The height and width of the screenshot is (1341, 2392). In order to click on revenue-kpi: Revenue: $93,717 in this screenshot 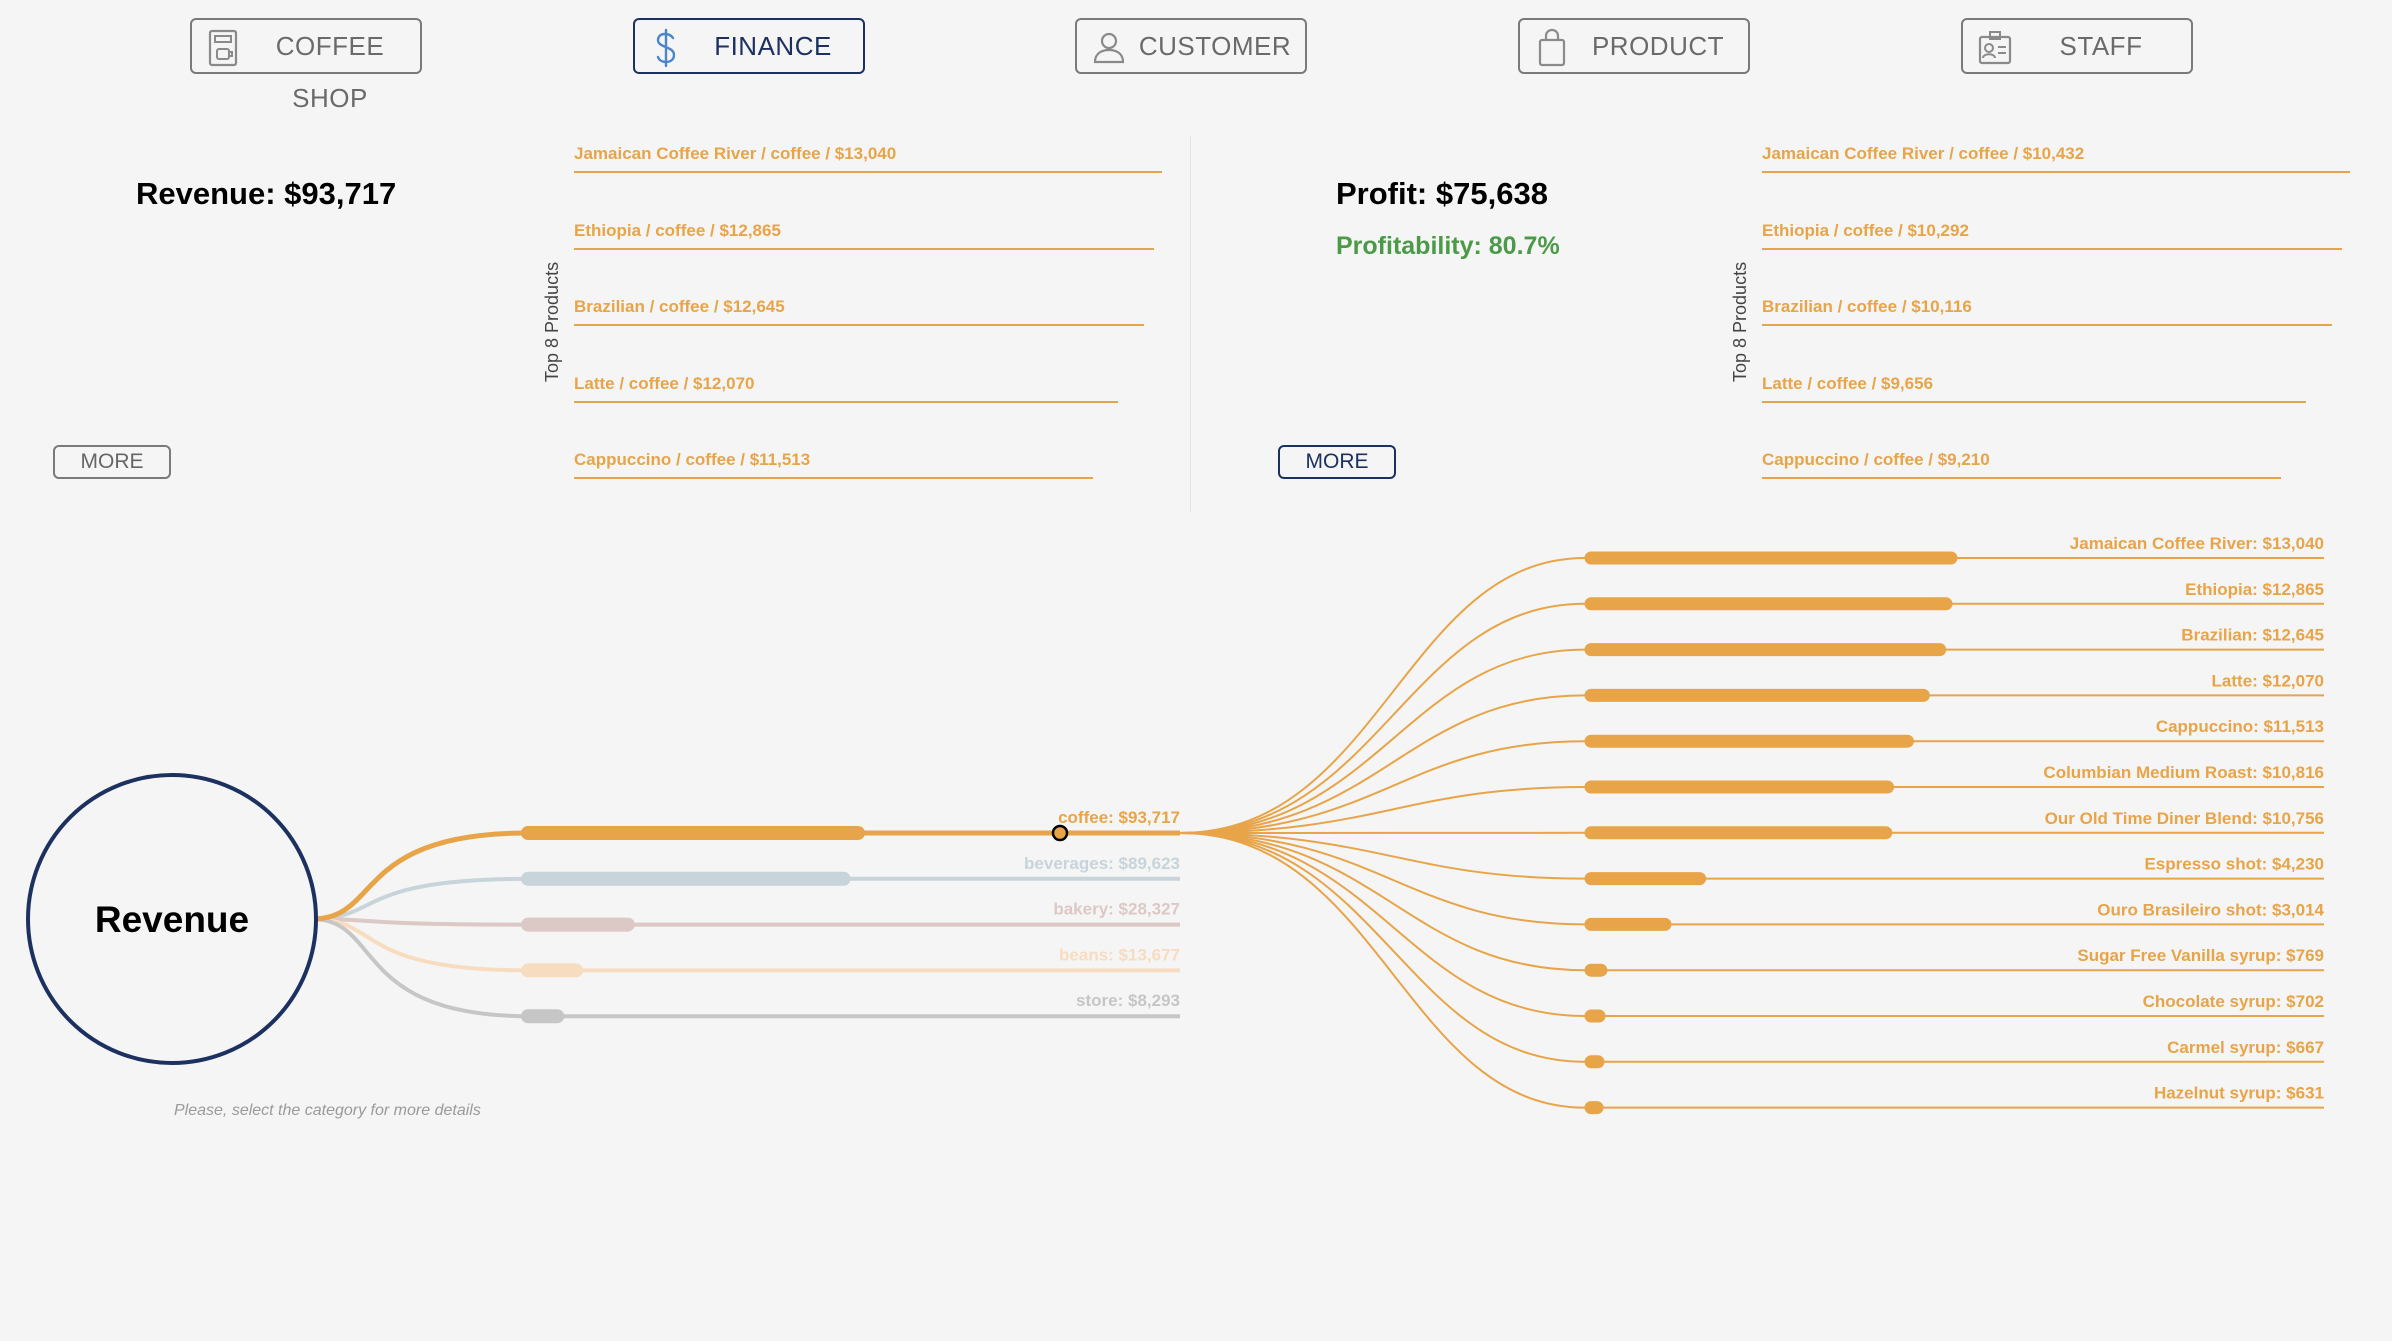, I will do `click(266, 193)`.